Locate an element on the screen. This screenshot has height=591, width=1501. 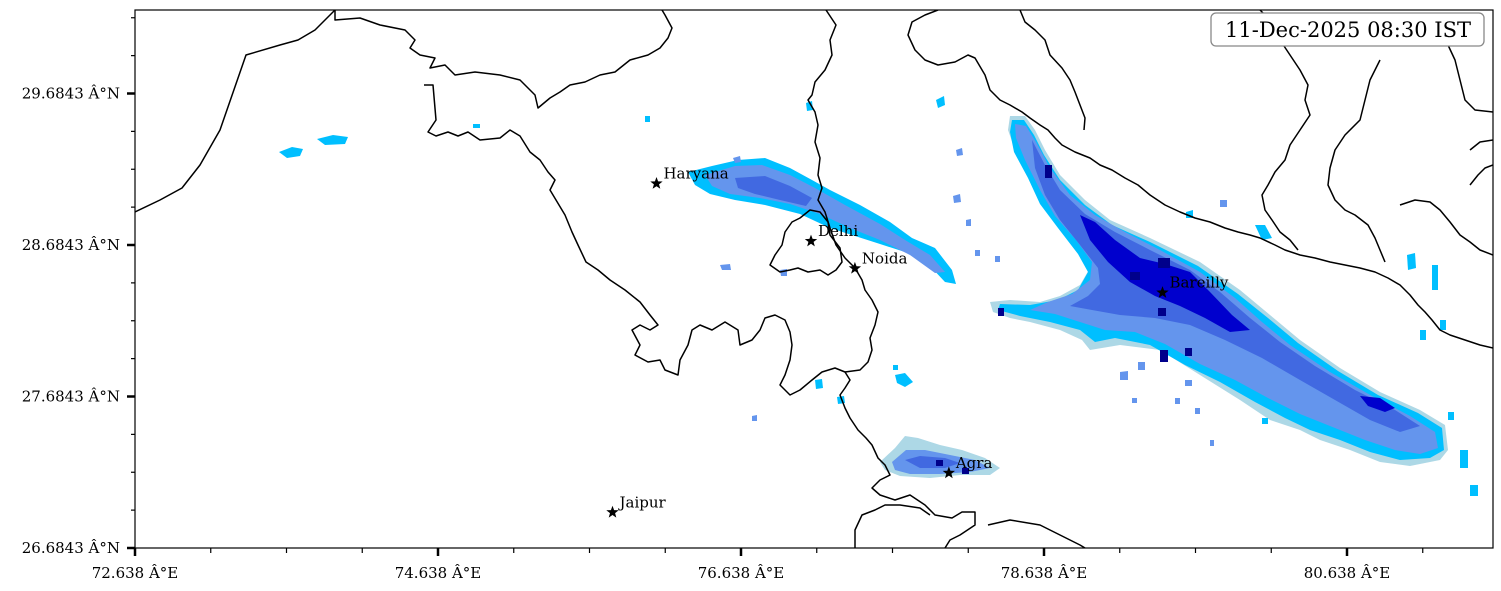
city-star-delhi is located at coordinates (811, 240).